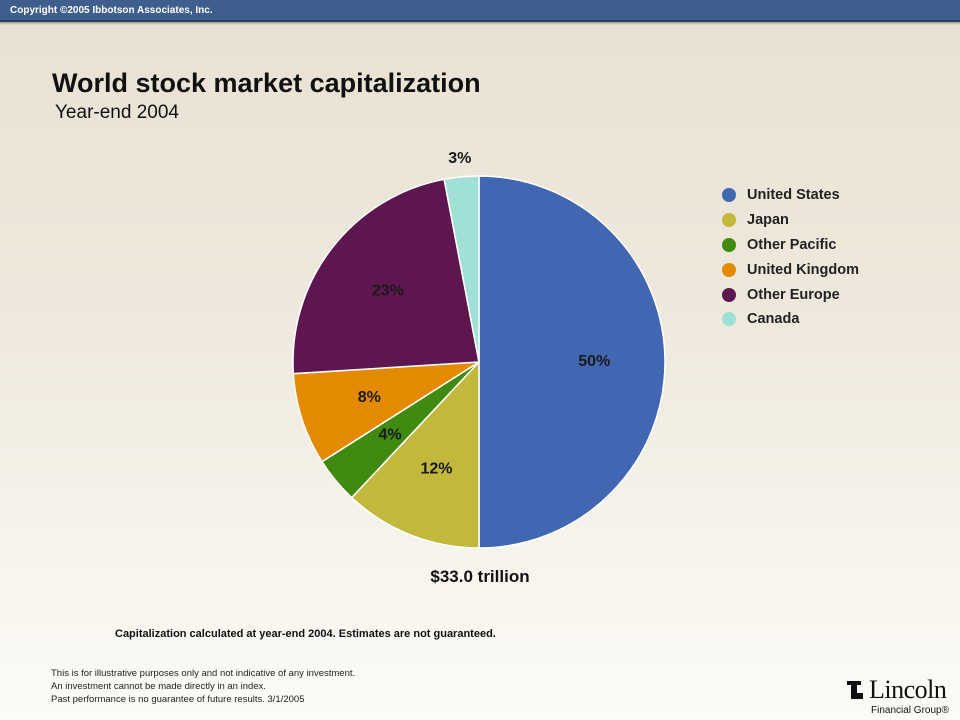  Describe the element at coordinates (773, 319) in the screenshot. I see `legend-label: Canada` at that location.